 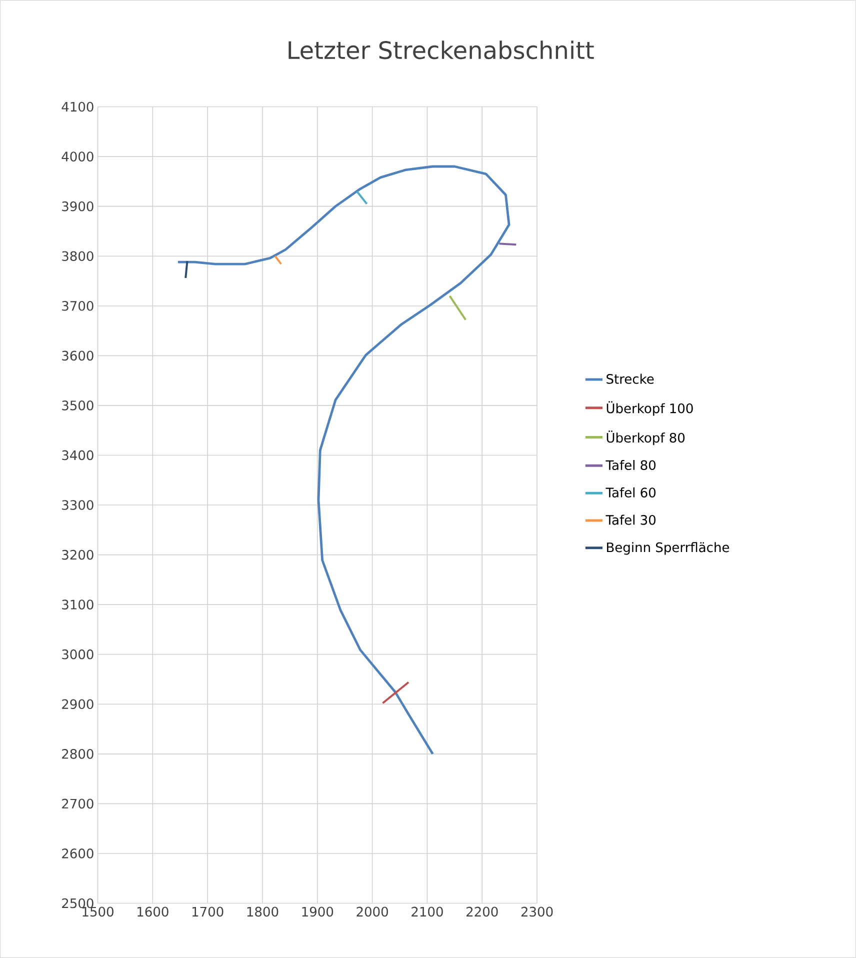 I want to click on y-tick-label: 2500, so click(x=78, y=903).